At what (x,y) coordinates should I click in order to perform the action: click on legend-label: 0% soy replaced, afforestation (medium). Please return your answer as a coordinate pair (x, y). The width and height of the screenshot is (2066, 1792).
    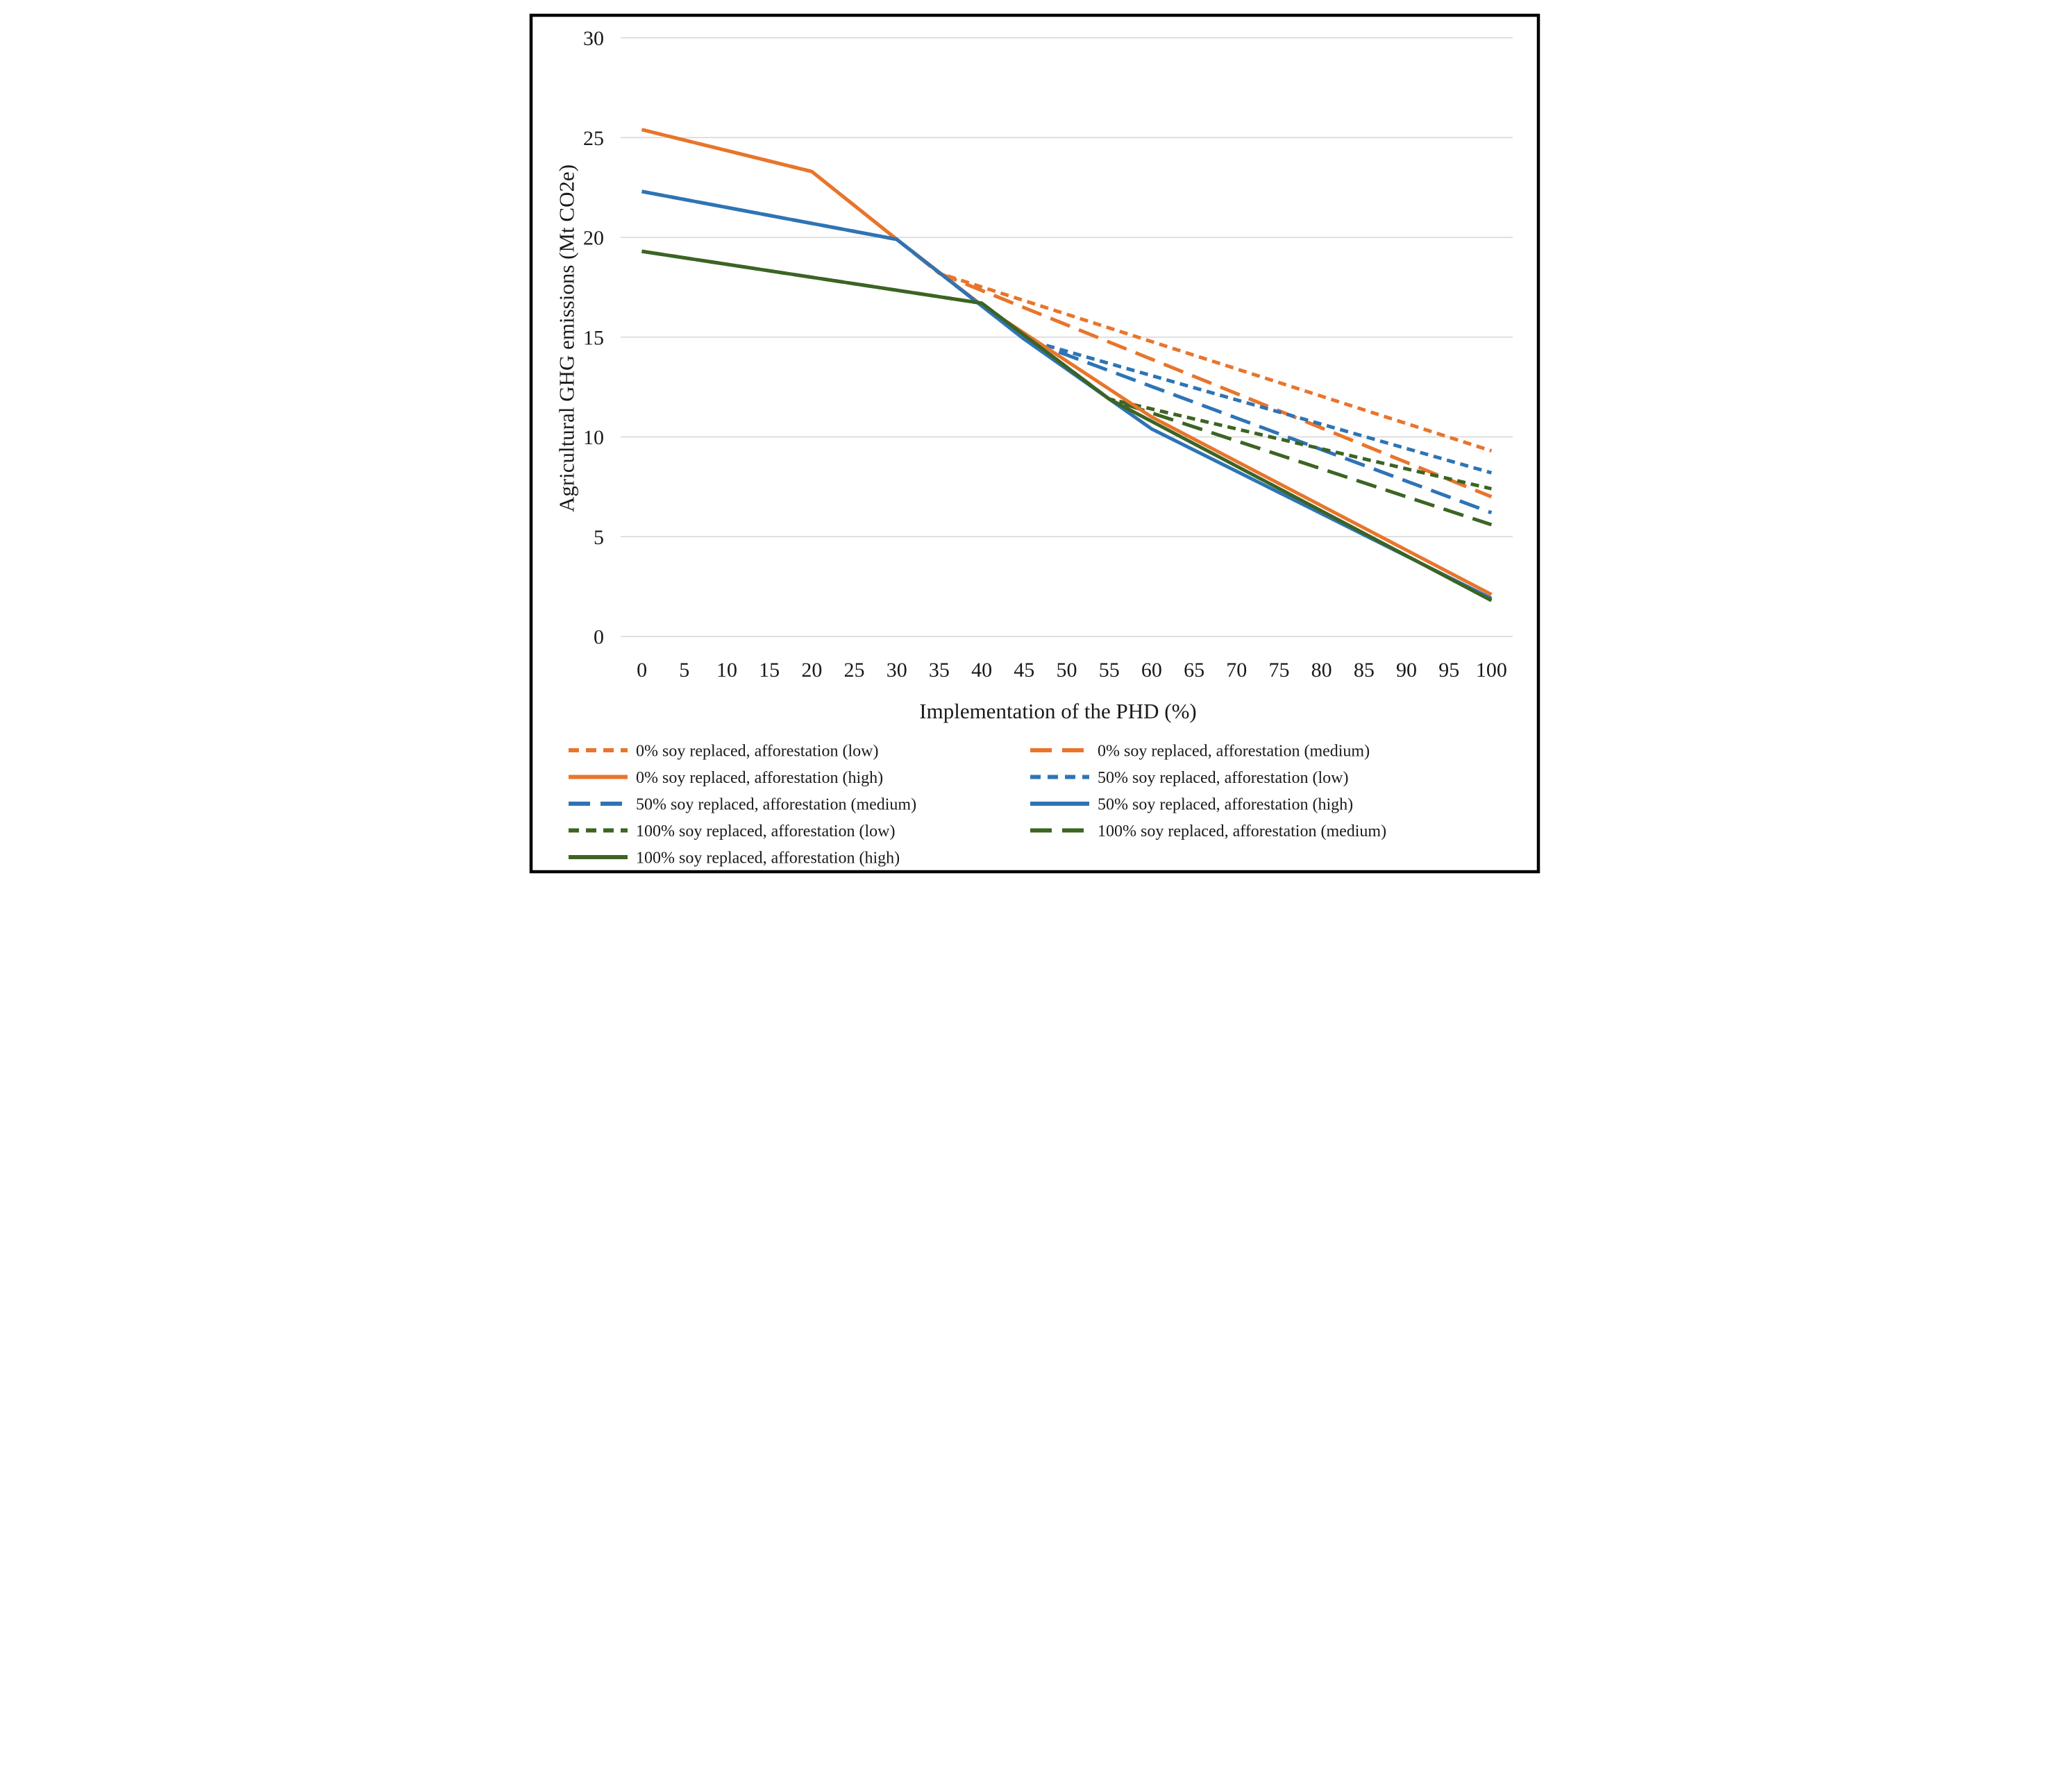
    Looking at the image, I should click on (1234, 752).